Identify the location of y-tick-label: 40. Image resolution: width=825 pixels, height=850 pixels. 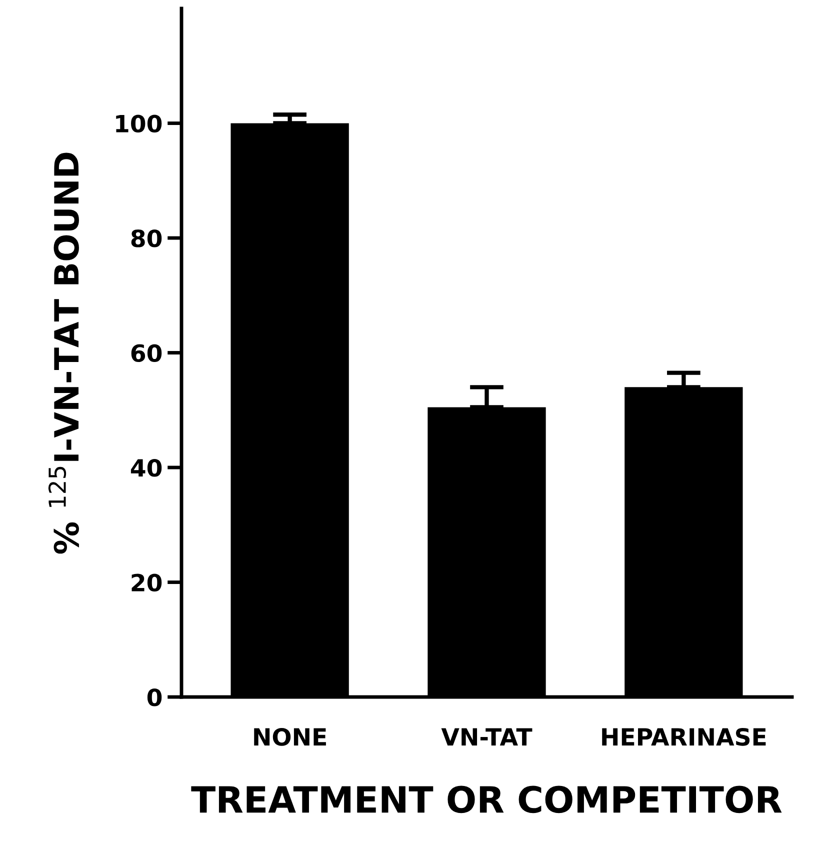
(146, 467).